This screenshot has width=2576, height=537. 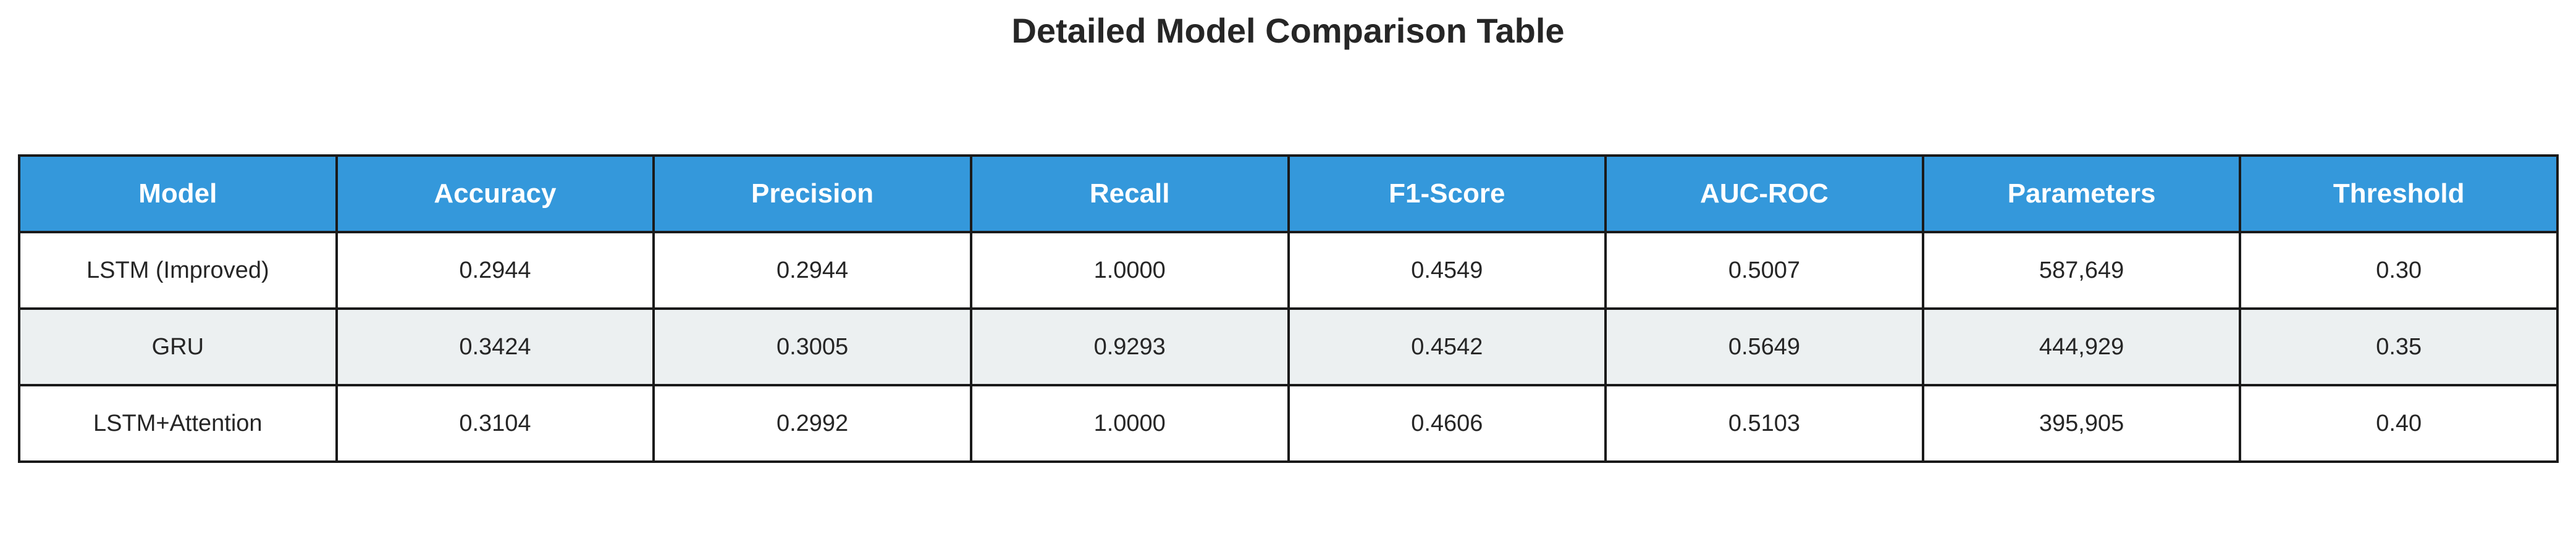 What do you see at coordinates (812, 346) in the screenshot?
I see `table-cell: 0.3005` at bounding box center [812, 346].